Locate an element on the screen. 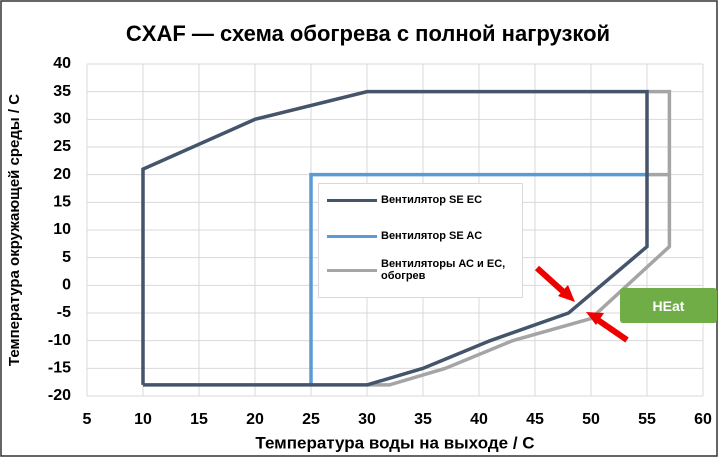  arrows is located at coordinates (581, 304).